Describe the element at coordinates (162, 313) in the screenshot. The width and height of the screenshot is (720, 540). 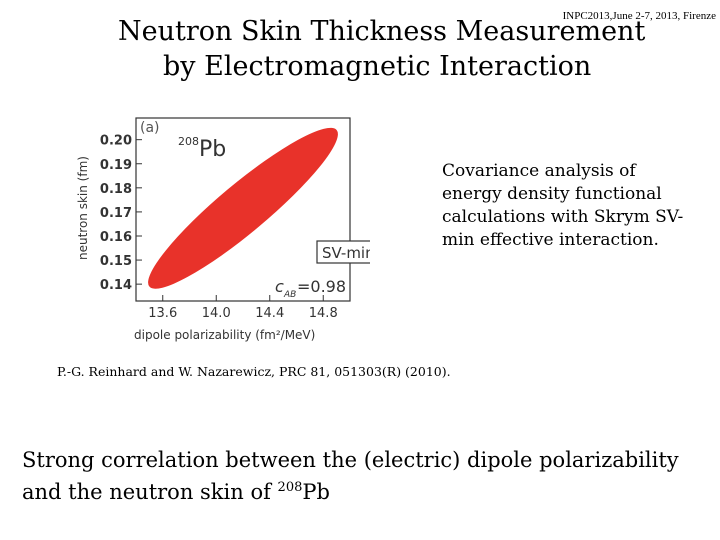
I see `x-tick-label: 13.6` at that location.